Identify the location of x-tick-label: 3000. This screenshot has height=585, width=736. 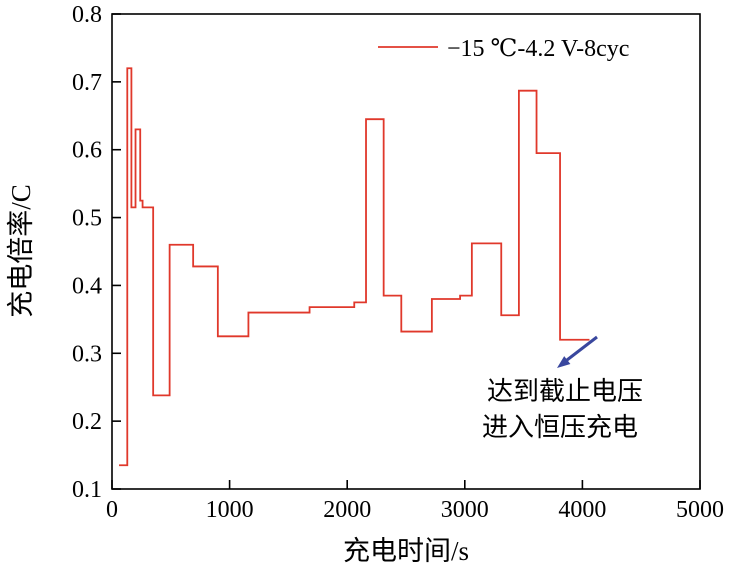
(465, 510).